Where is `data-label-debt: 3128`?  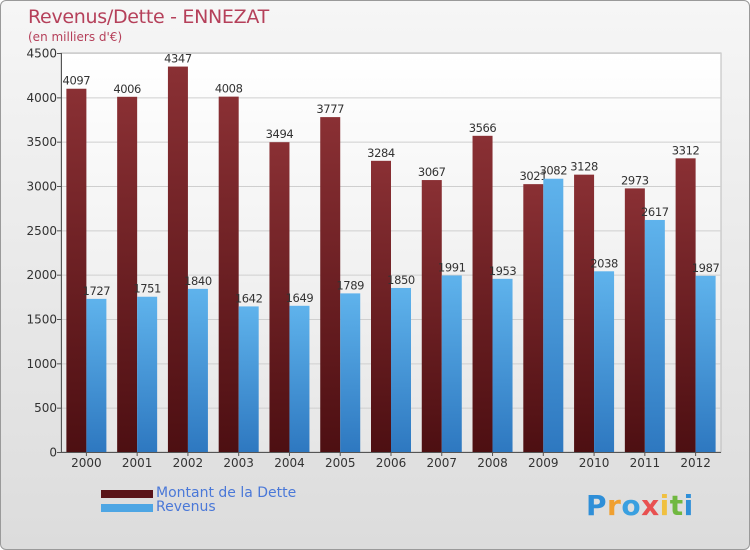
data-label-debt: 3128 is located at coordinates (584, 167).